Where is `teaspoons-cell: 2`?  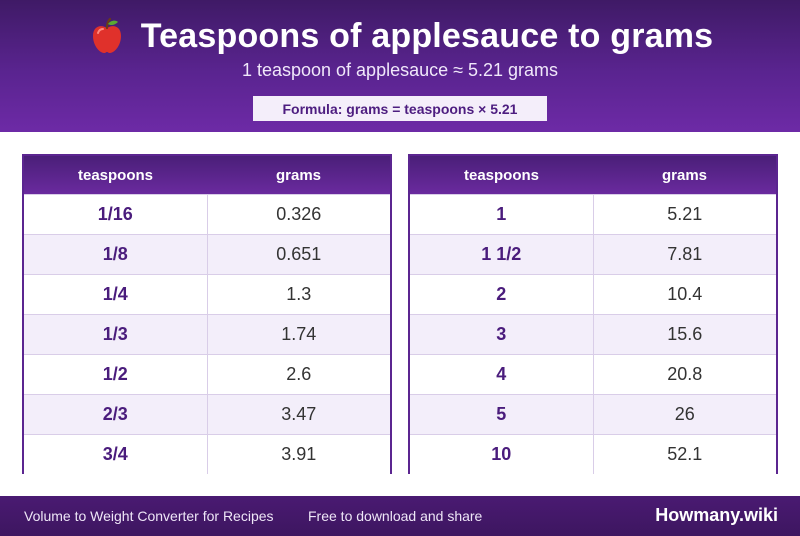 teaspoons-cell: 2 is located at coordinates (502, 294).